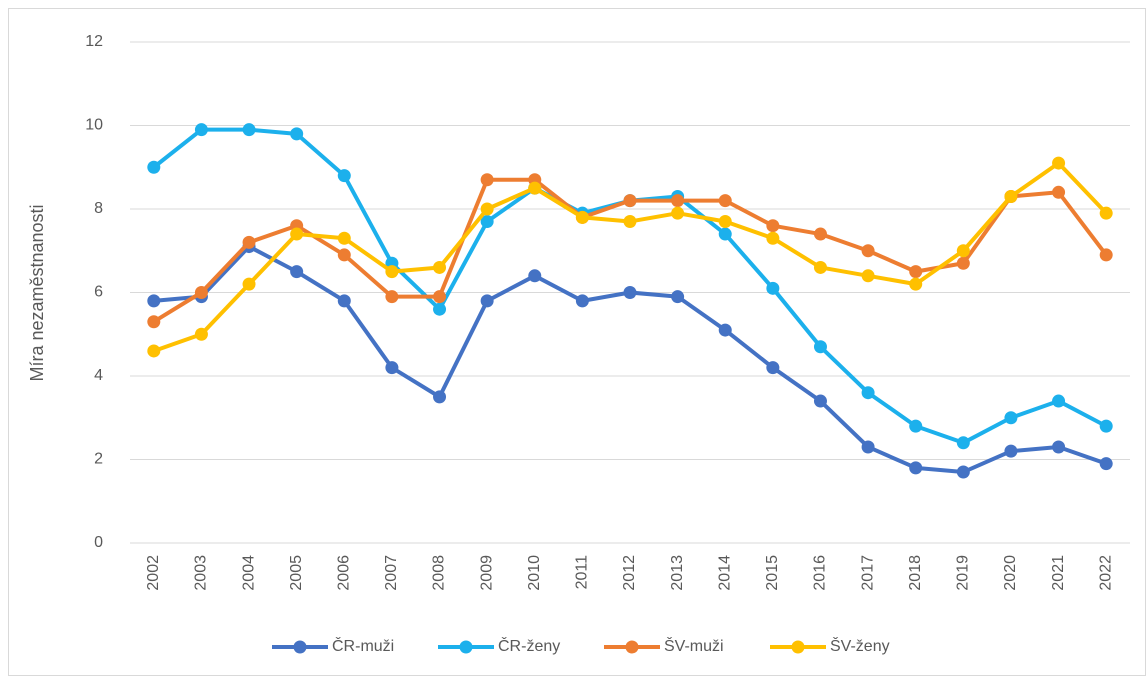 The height and width of the screenshot is (677, 1147). What do you see at coordinates (98, 292) in the screenshot?
I see `y-tick-label: 6` at bounding box center [98, 292].